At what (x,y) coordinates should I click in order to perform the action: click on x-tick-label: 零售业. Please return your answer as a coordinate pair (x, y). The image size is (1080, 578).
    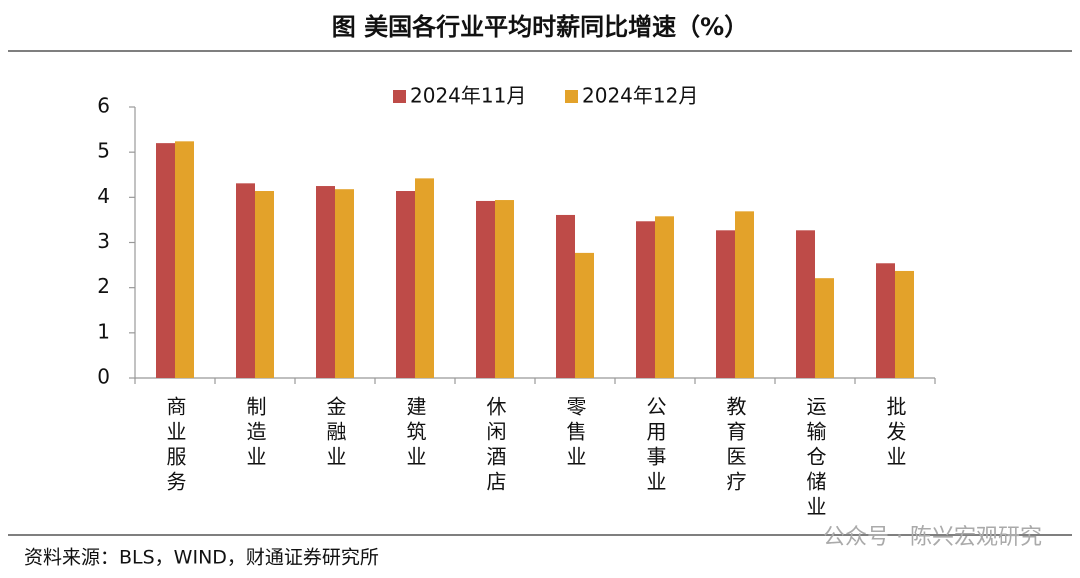
    Looking at the image, I should click on (575, 433).